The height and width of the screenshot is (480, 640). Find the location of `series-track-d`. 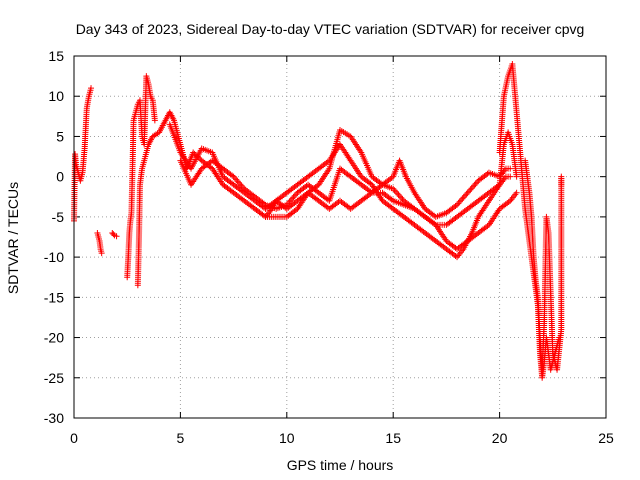

series-track-d is located at coordinates (141, 177).